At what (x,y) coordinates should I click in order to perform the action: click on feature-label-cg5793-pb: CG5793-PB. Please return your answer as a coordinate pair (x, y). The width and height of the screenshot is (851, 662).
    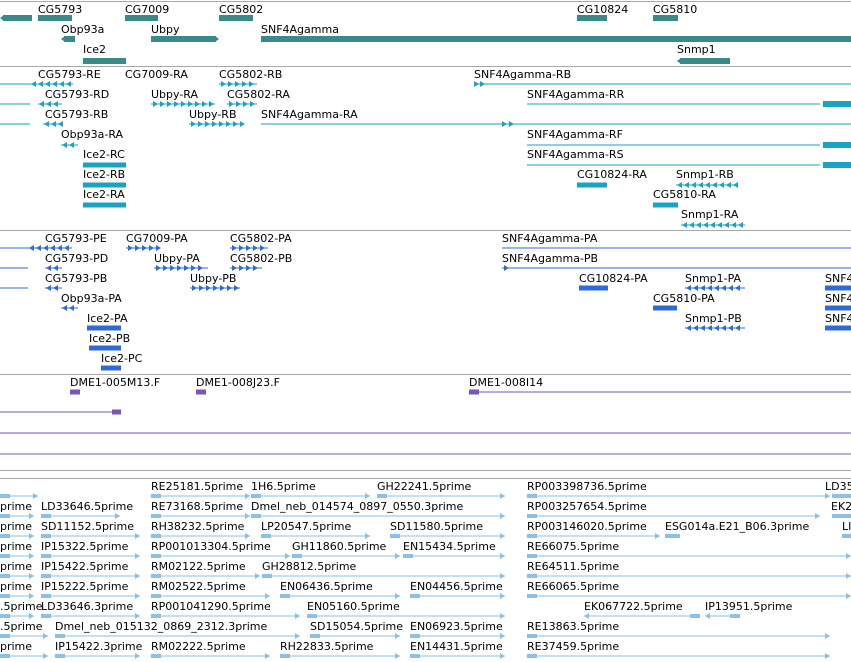
    Looking at the image, I should click on (76, 278).